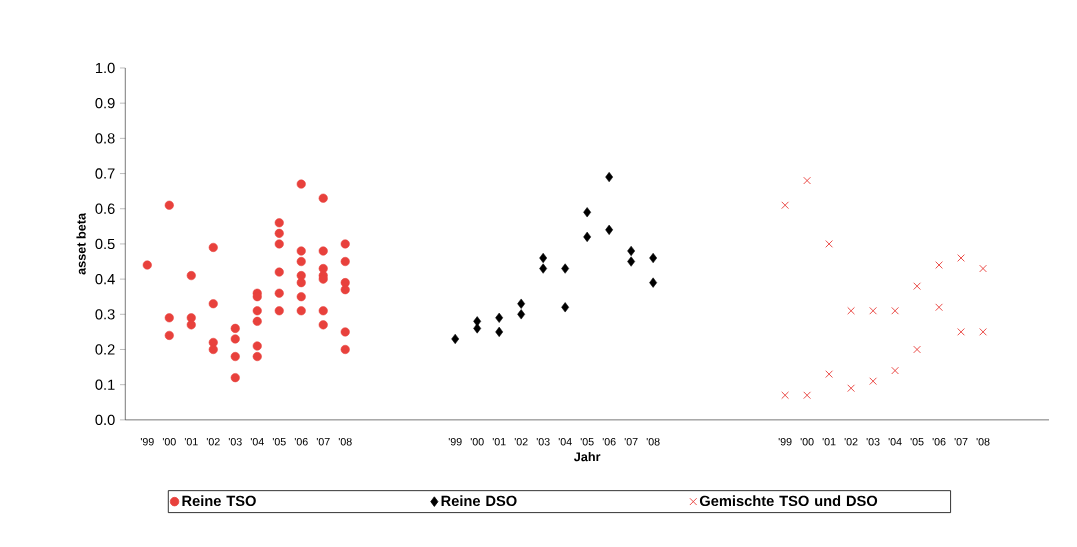  Describe the element at coordinates (105, 209) in the screenshot. I see `y-tick-label: 0.6` at that location.